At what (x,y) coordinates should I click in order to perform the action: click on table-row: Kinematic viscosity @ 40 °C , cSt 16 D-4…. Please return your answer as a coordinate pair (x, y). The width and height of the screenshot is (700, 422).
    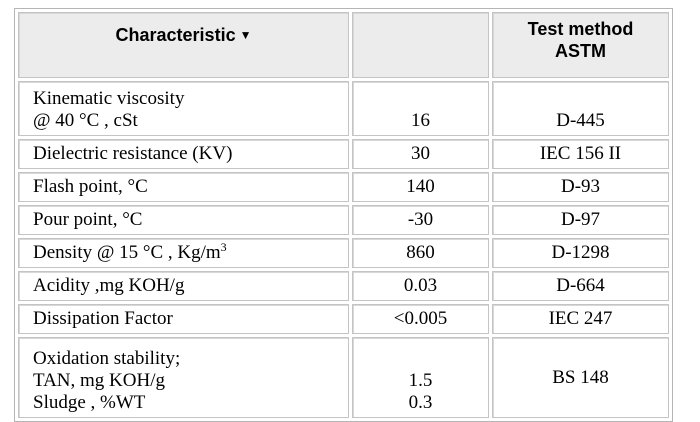
    Looking at the image, I should click on (343, 108).